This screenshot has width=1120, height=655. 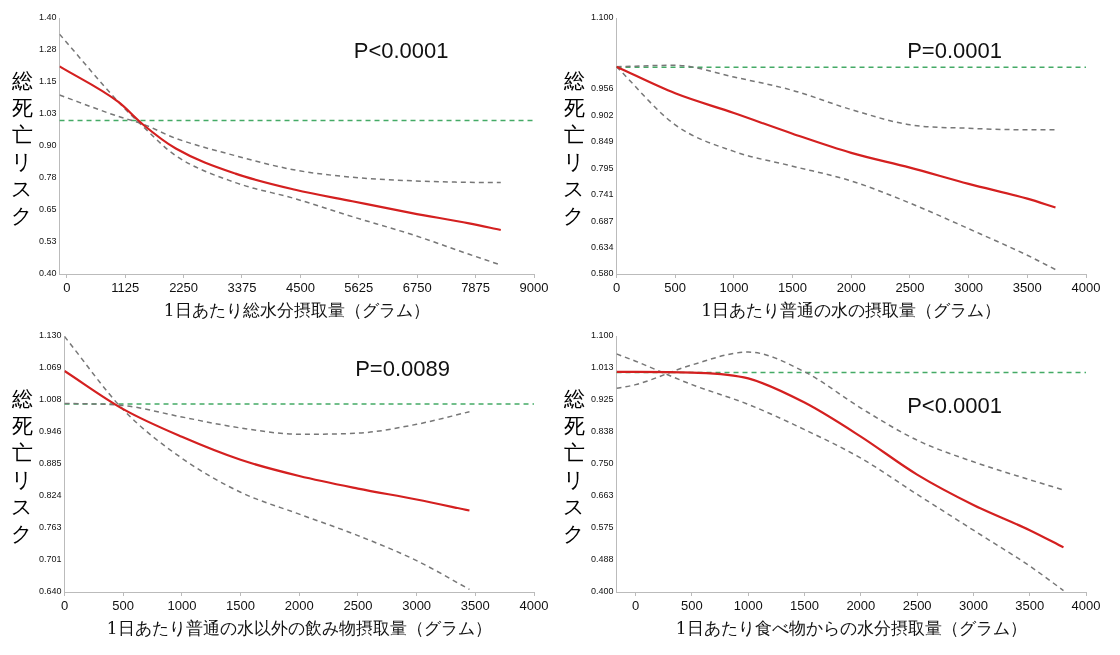 What do you see at coordinates (602, 431) in the screenshot?
I see `y-tick-label: 0.838` at bounding box center [602, 431].